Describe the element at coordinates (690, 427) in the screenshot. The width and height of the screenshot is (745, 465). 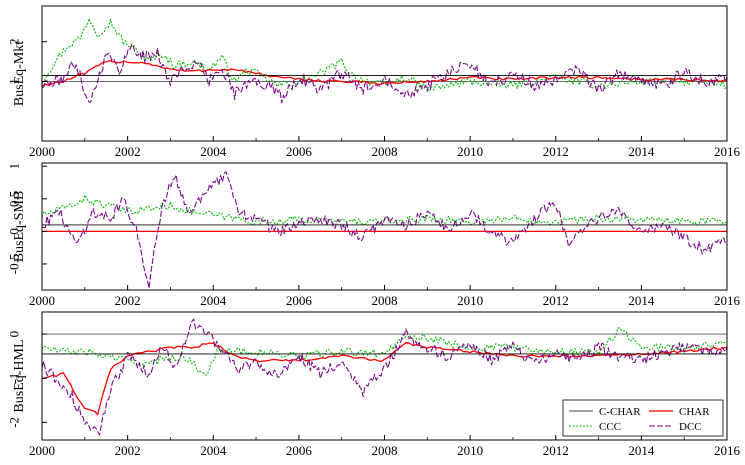
I see `legend-label-dcc: DCC` at that location.